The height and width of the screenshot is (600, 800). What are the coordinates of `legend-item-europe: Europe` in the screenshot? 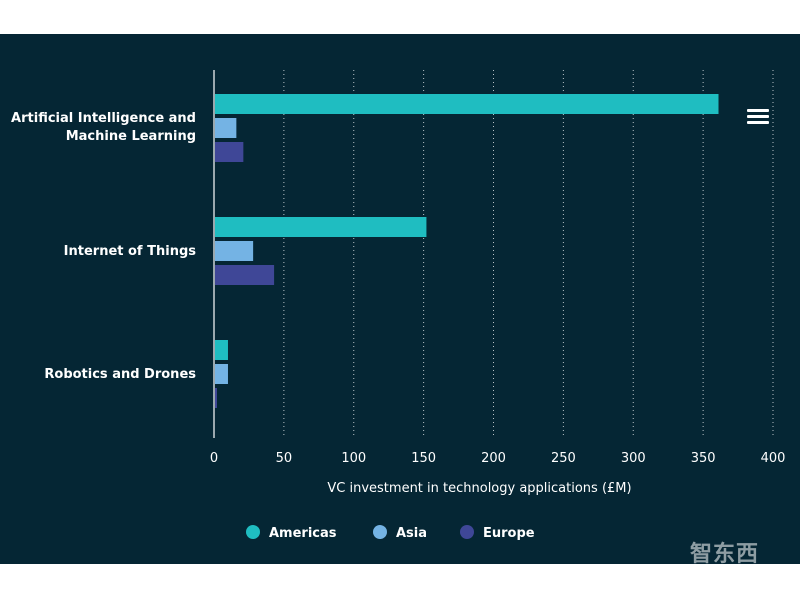 It's located at (509, 533).